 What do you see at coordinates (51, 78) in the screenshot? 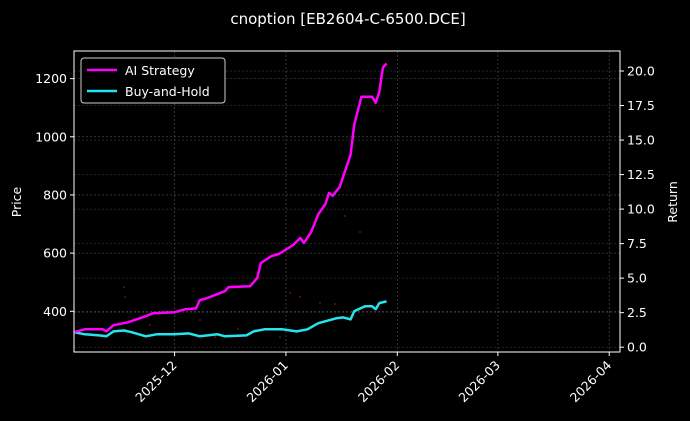
I see `left-tick-label: 1200` at bounding box center [51, 78].